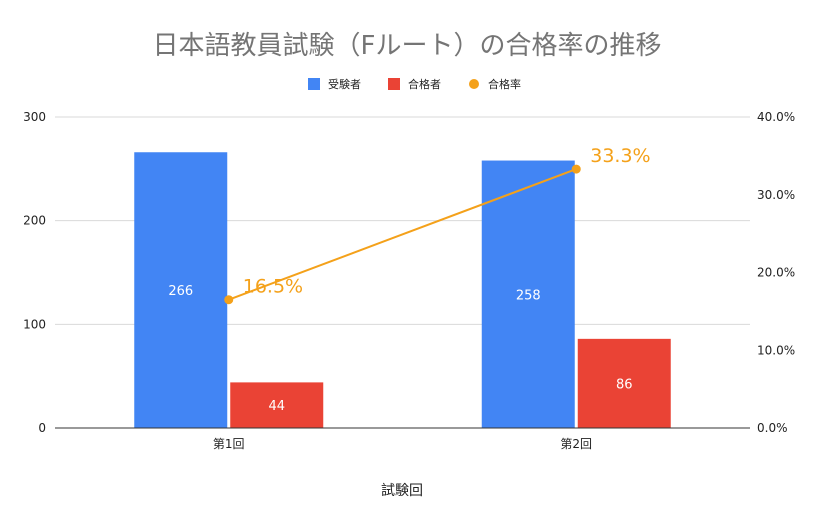  I want to click on y-tick-right: 40.0%, so click(776, 117).